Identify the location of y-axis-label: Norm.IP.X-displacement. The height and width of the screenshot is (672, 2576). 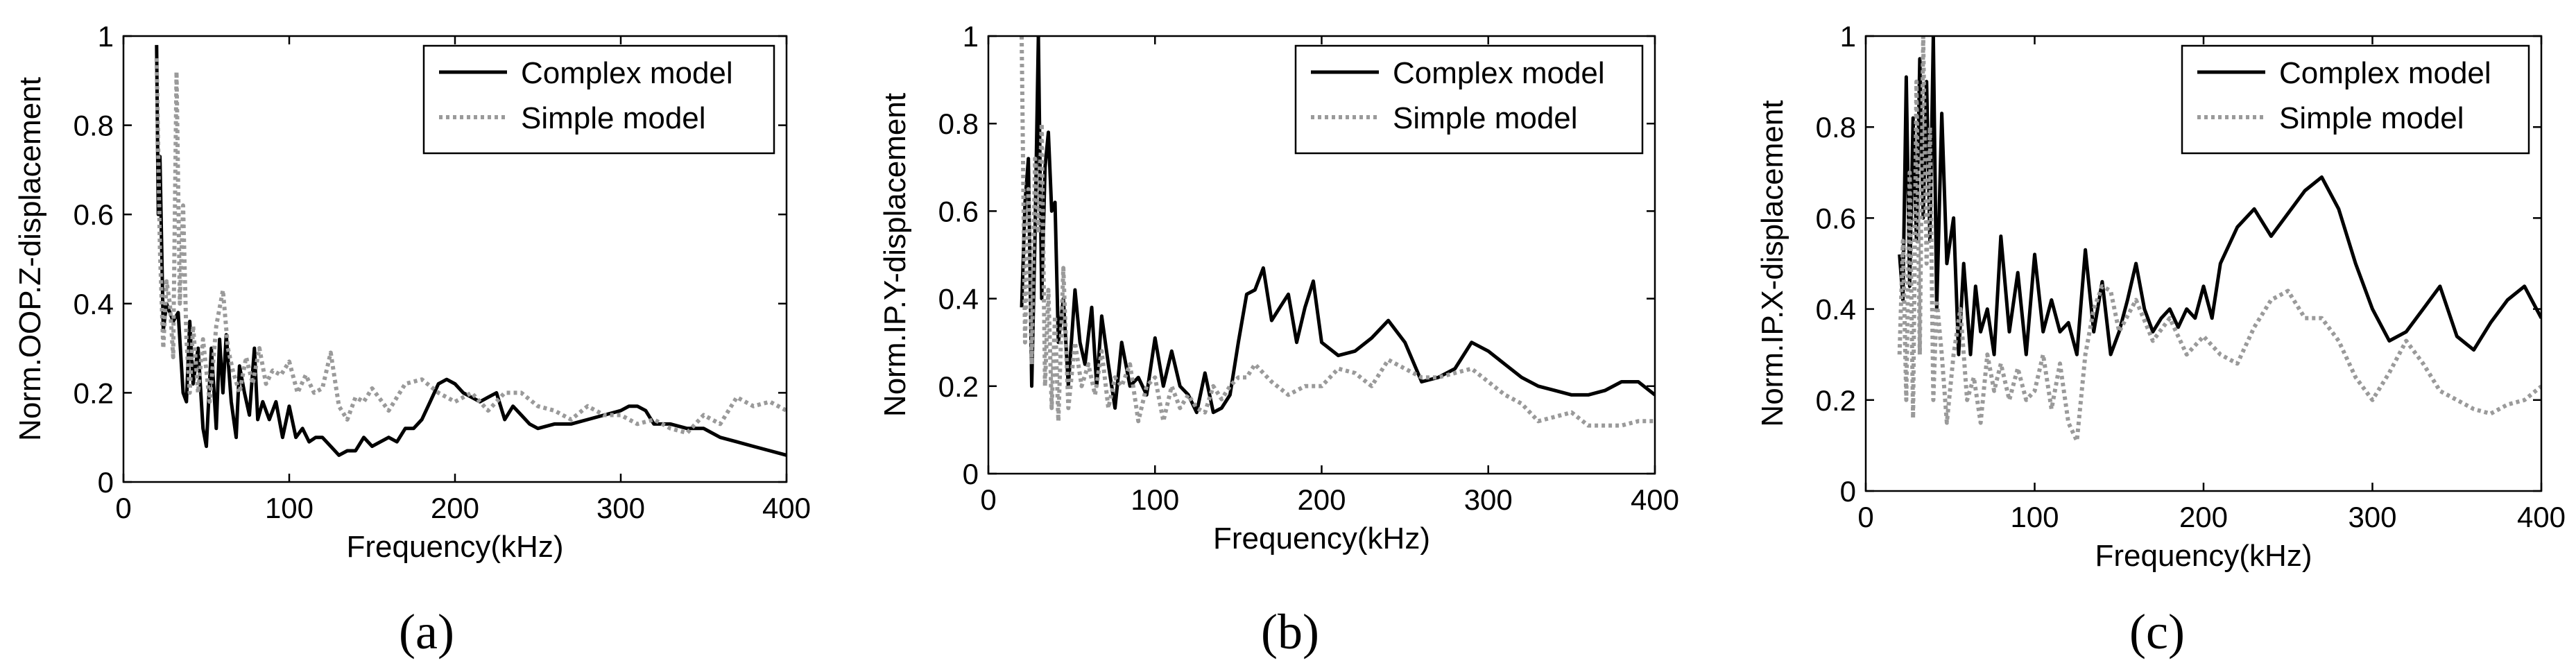
(1772, 264).